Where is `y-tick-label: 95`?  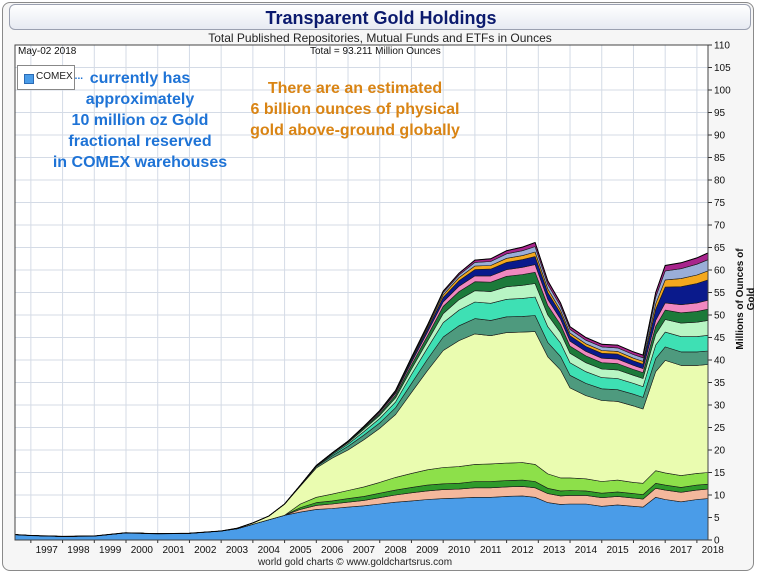 y-tick-label: 95 is located at coordinates (720, 113).